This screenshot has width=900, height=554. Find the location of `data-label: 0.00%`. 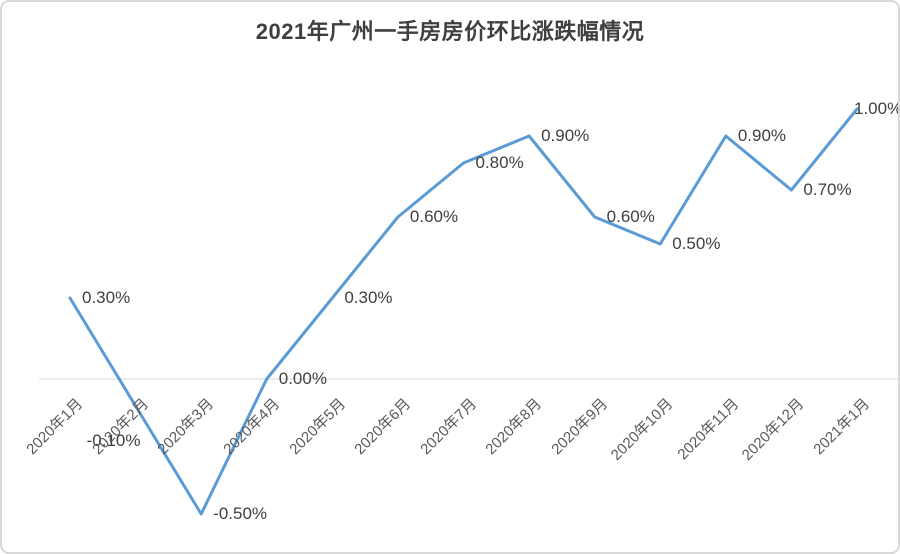

data-label: 0.00% is located at coordinates (302, 378).